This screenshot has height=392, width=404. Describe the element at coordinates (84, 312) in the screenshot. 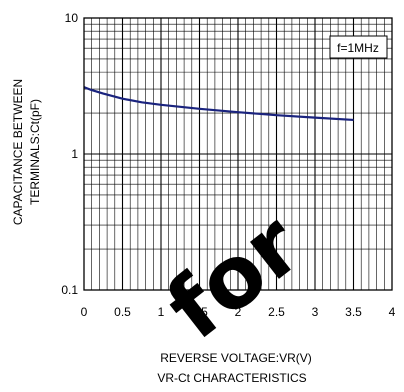

I see `x-tick-label: 0` at that location.